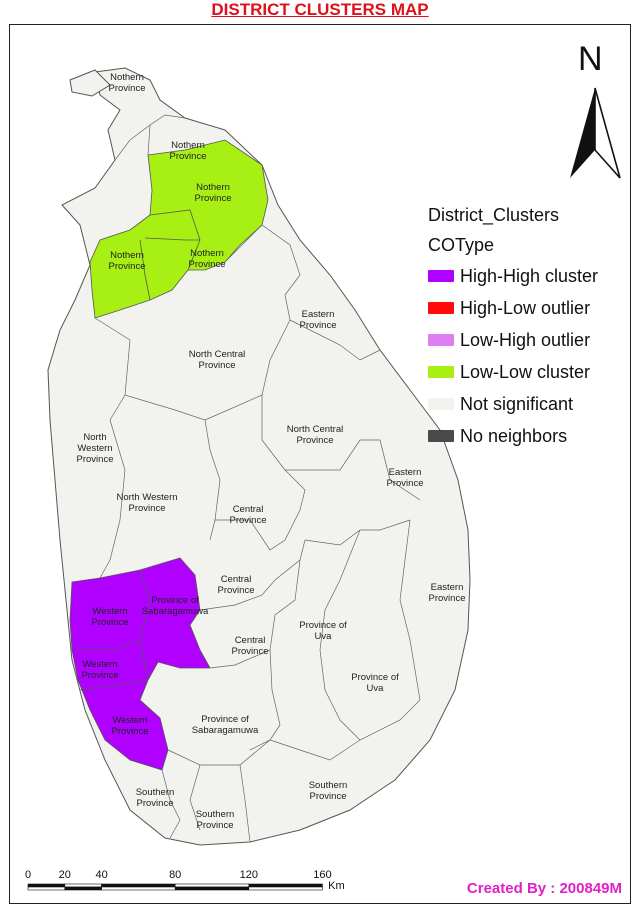 The image size is (640, 912). I want to click on legend-heading: District_Clusters, so click(494, 215).